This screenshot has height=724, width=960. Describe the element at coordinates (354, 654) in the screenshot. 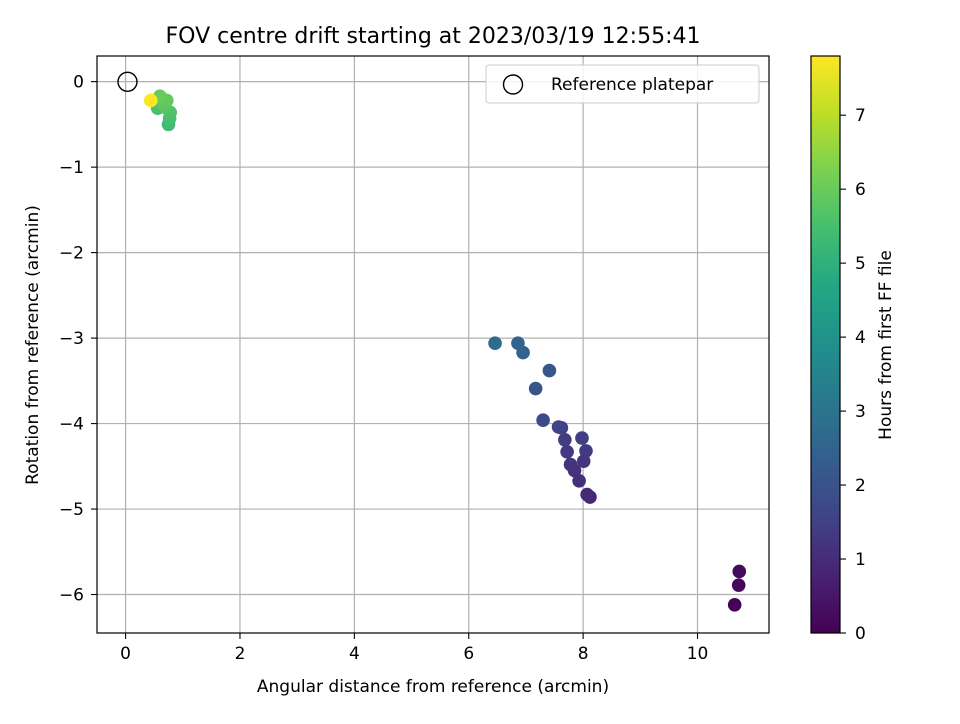

I see `x-tick-label: 4` at that location.